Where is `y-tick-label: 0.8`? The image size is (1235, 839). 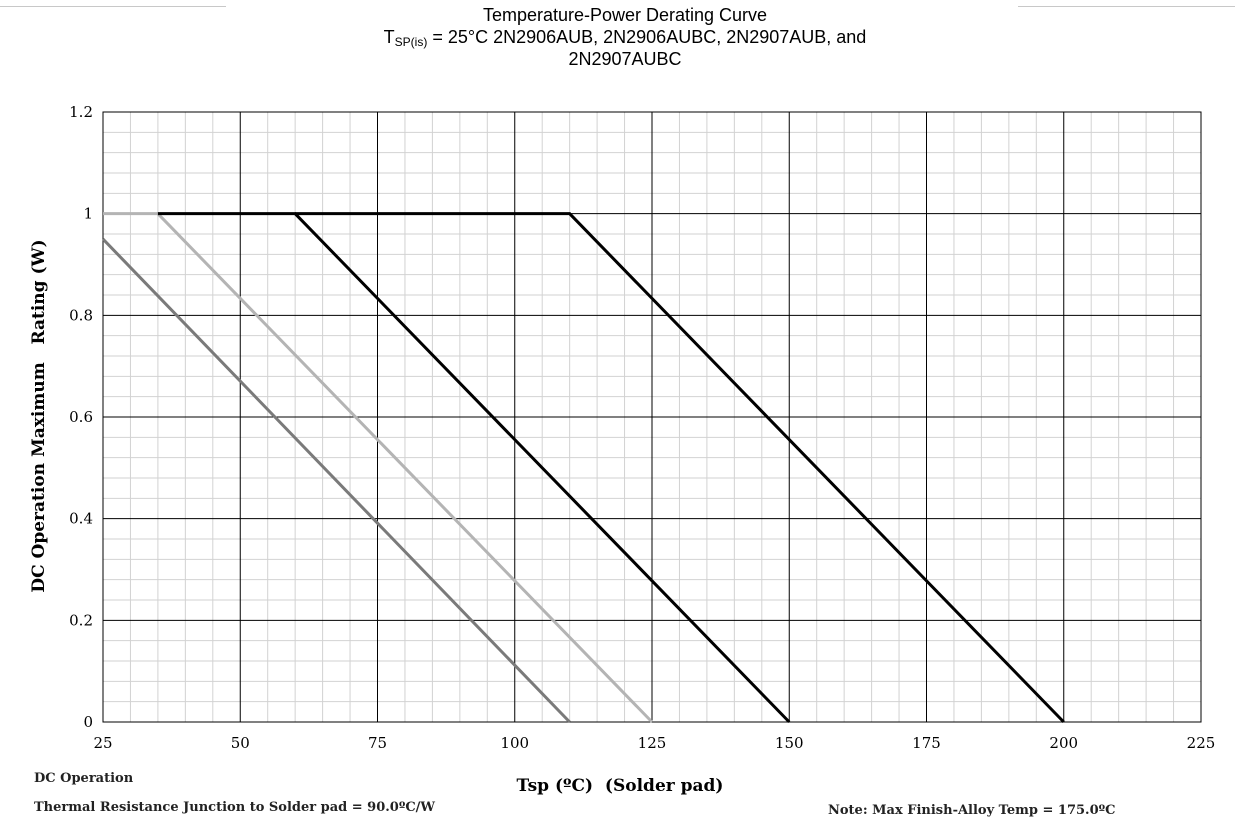 y-tick-label: 0.8 is located at coordinates (81, 315).